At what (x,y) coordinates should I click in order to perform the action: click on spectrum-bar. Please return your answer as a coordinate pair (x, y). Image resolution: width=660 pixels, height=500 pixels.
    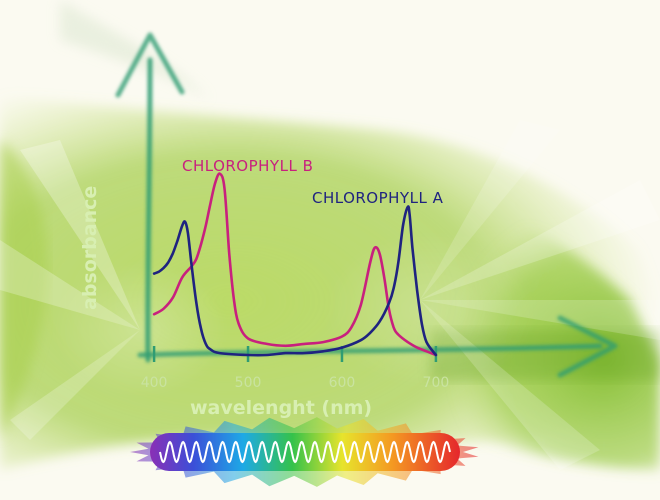
    Looking at the image, I should click on (304, 452).